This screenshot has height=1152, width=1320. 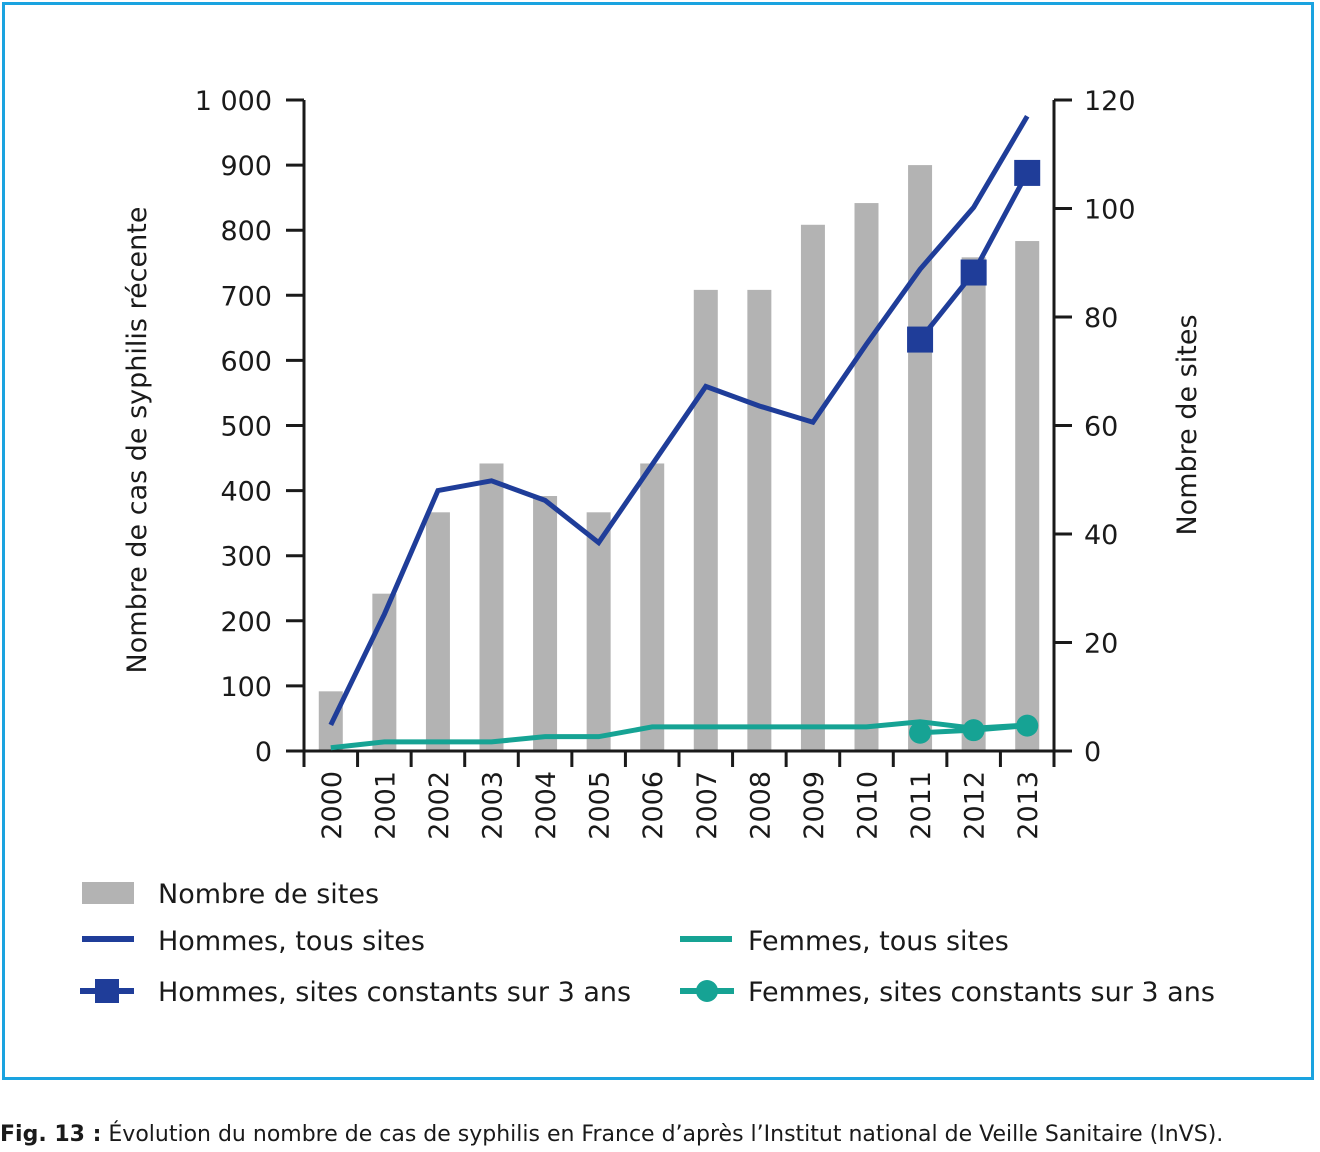 I want to click on y-tick-label: 100, so click(x=246, y=687).